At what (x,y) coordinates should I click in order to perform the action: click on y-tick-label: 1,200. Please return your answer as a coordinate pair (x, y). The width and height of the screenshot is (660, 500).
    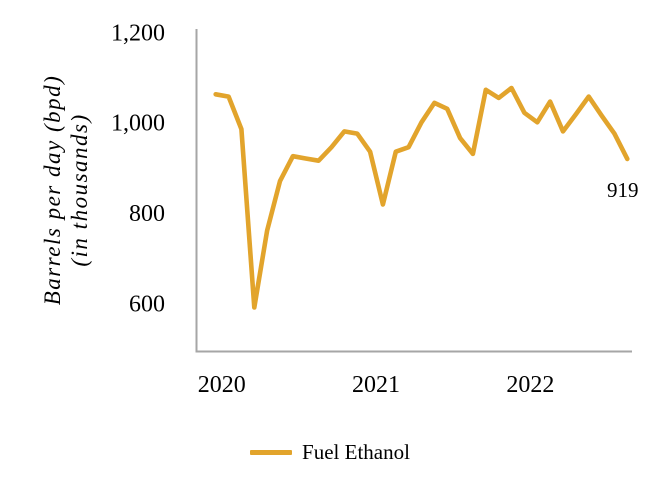
    Looking at the image, I should click on (138, 33).